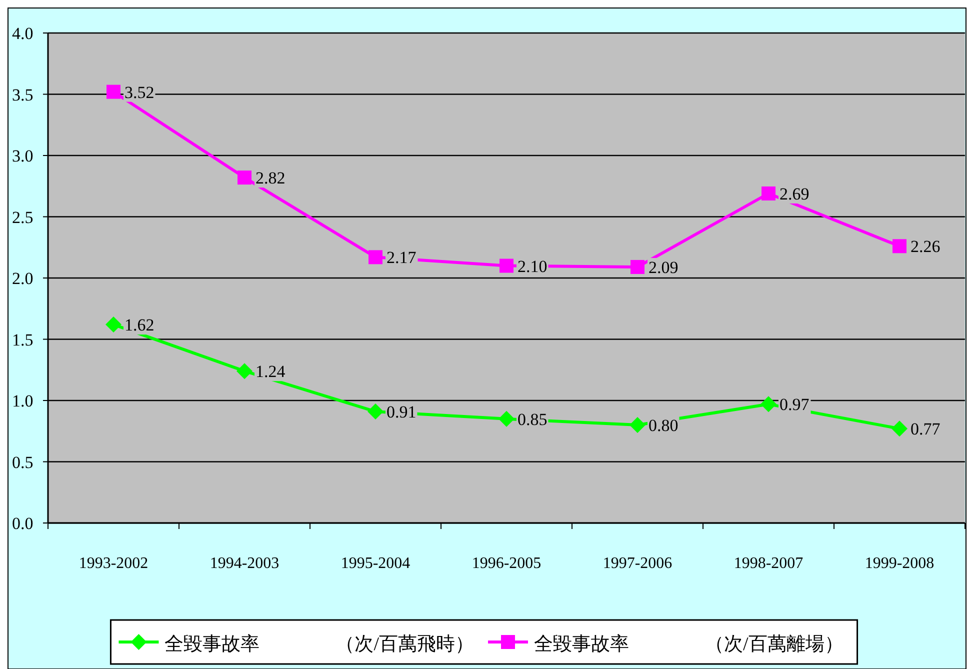 This screenshot has height=669, width=968. I want to click on y-tick-label: 4.0, so click(23, 33).